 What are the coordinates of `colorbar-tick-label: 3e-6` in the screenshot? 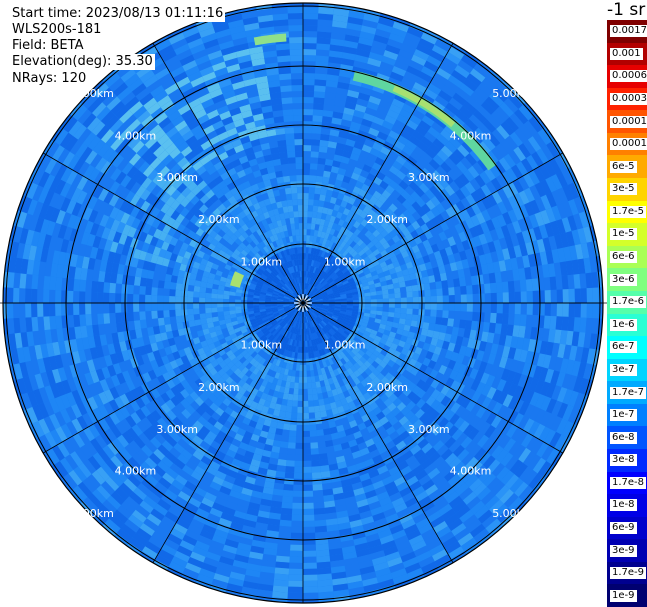 It's located at (623, 279).